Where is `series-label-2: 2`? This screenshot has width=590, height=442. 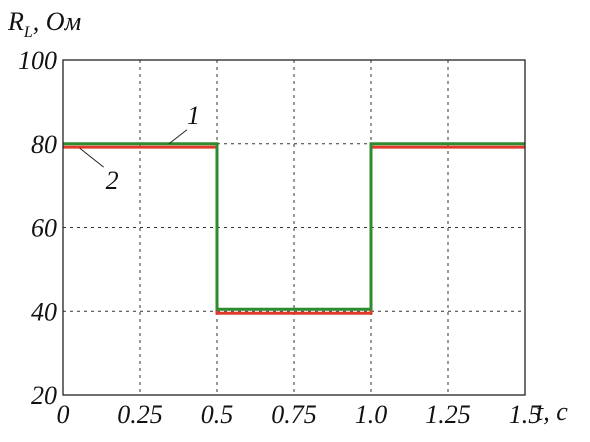 series-label-2: 2 is located at coordinates (112, 180).